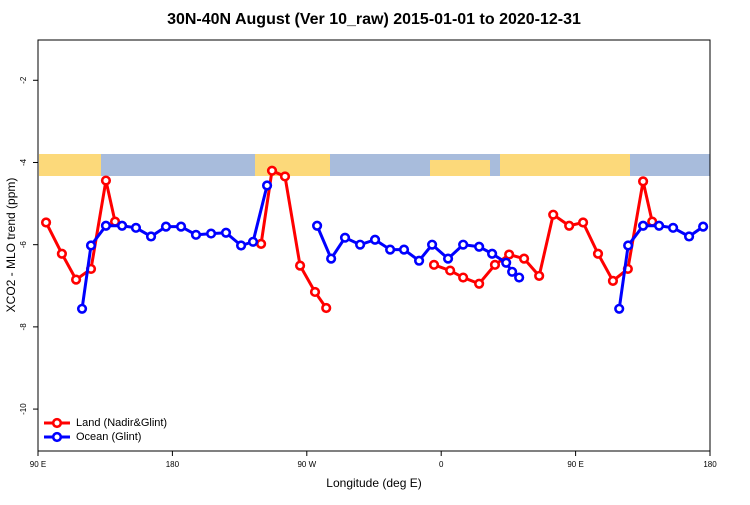 Image resolution: width=750 pixels, height=505 pixels. Describe the element at coordinates (23, 80) in the screenshot. I see `y-tick-label: -2` at that location.